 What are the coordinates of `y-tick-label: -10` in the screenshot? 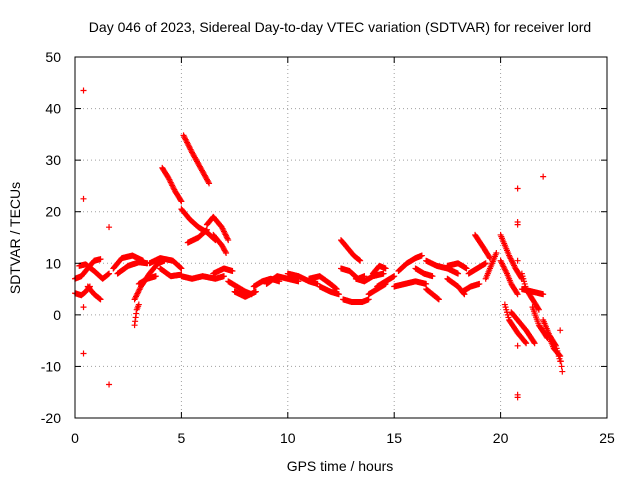 It's located at (51, 366).